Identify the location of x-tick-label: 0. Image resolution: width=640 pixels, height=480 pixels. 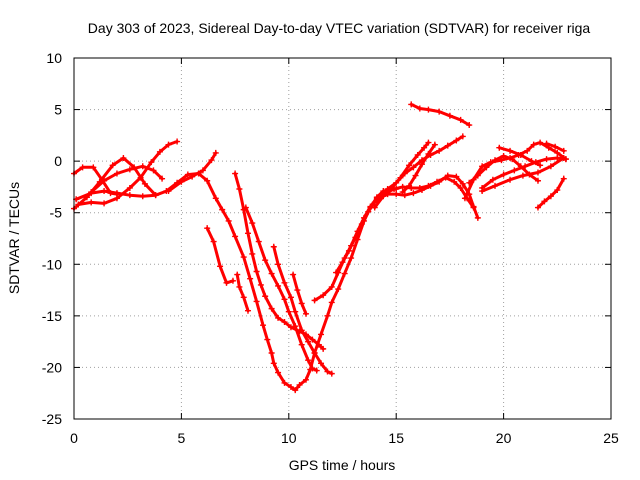
(74, 438).